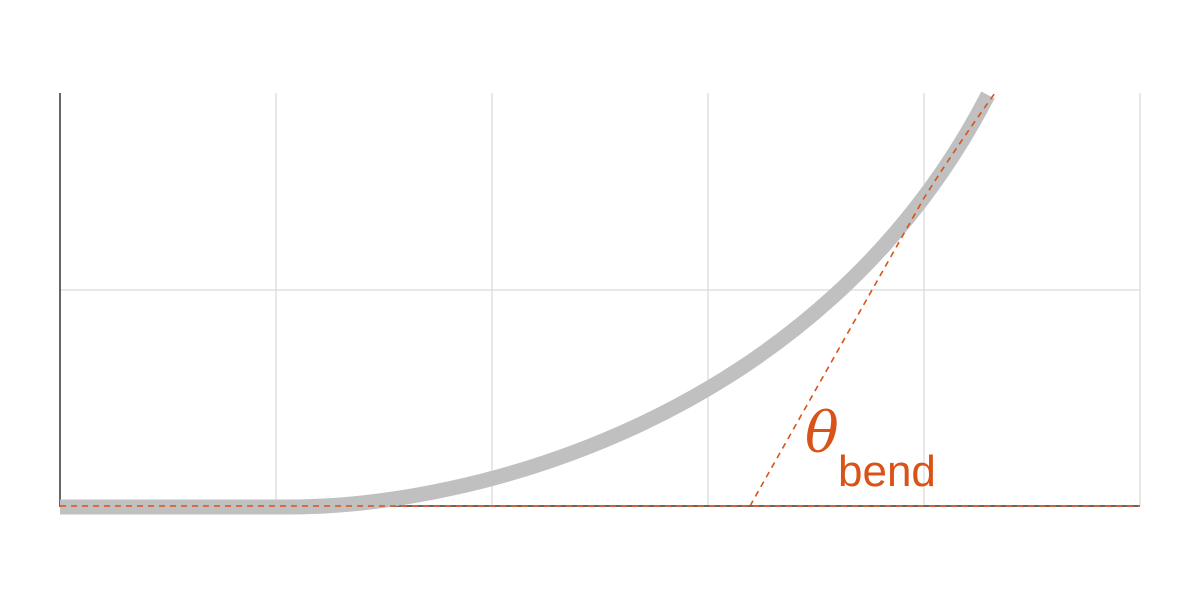 The width and height of the screenshot is (1200, 600). I want to click on bend-angle-label: θ bend, so click(870, 448).